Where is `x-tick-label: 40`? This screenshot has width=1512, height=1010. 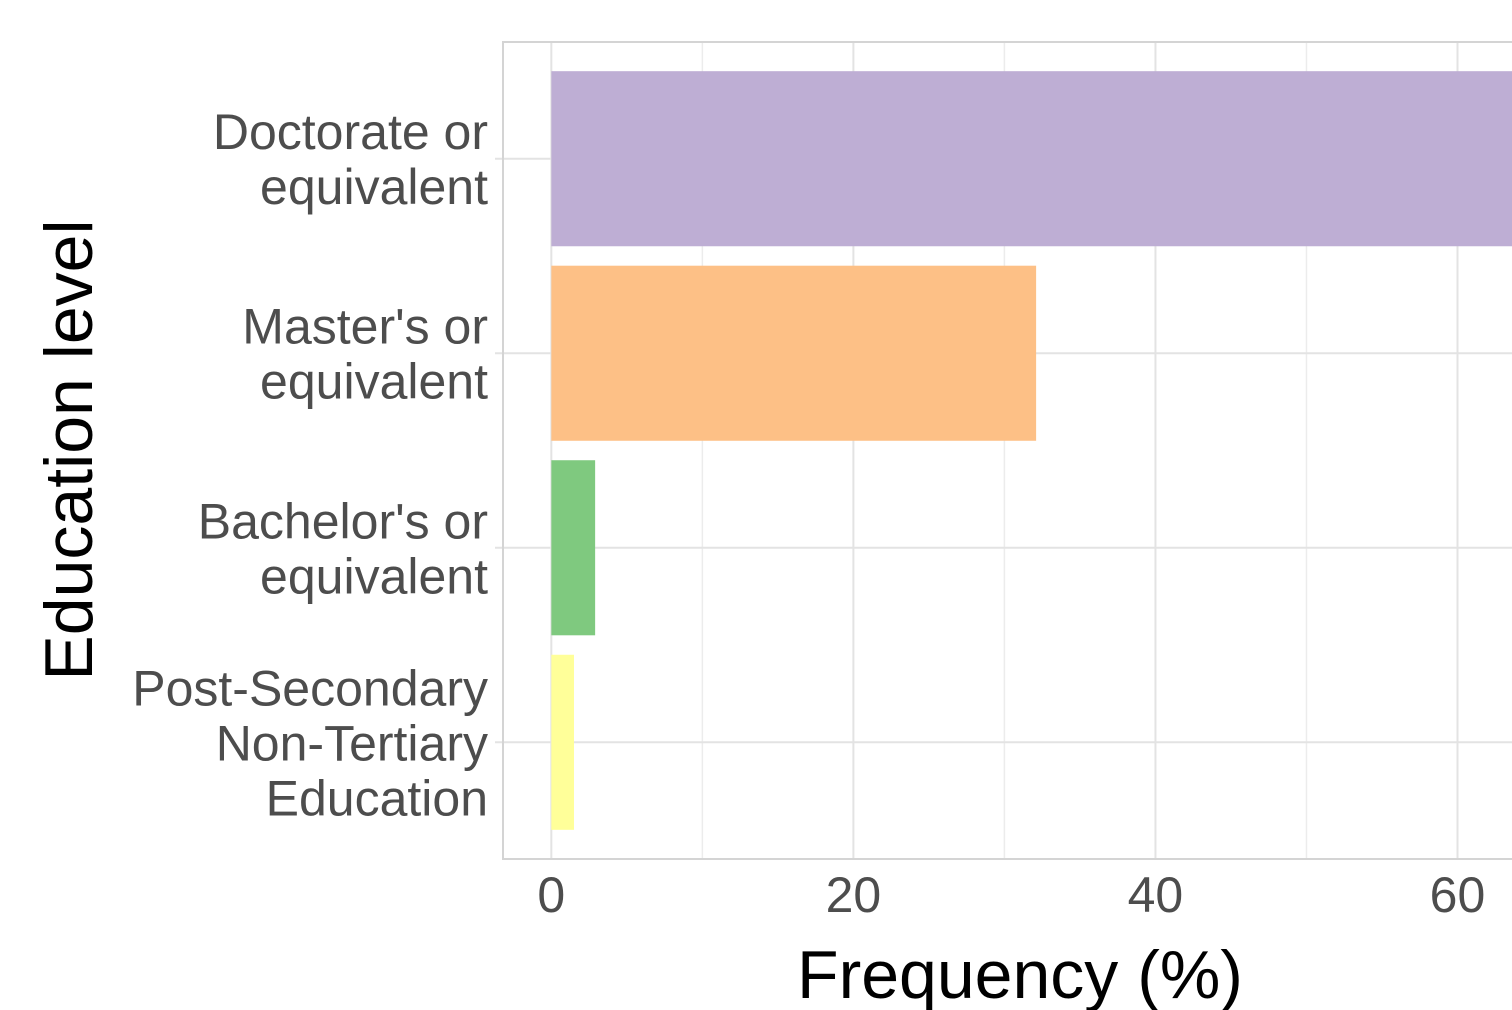 x-tick-label: 40 is located at coordinates (1156, 895).